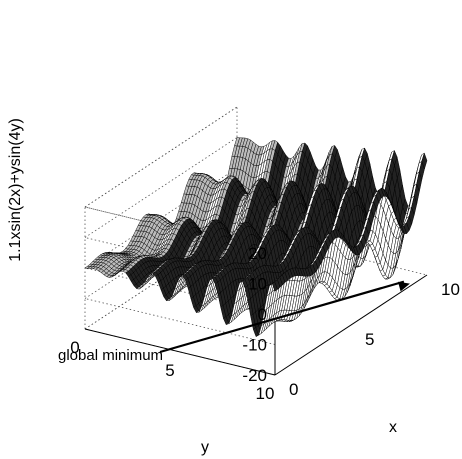 Image resolution: width=462 pixels, height=459 pixels. I want to click on z-tick-label-4: 20, so click(257, 253).